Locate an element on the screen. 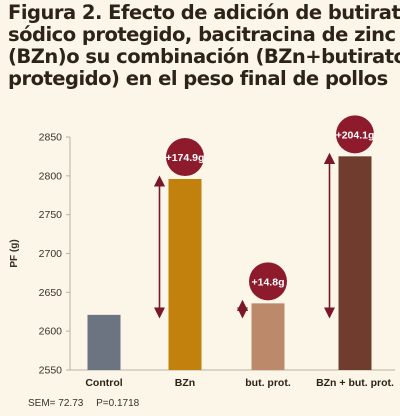 This screenshot has width=400, height=416. difference-label: +204.1g is located at coordinates (355, 135).